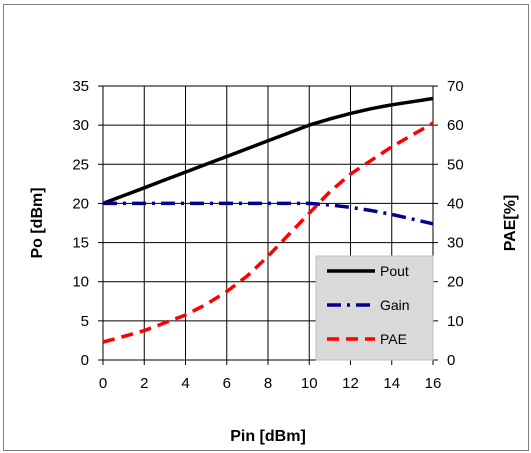 The width and height of the screenshot is (531, 453). What do you see at coordinates (395, 305) in the screenshot?
I see `legend-label-gain: Gain` at bounding box center [395, 305].